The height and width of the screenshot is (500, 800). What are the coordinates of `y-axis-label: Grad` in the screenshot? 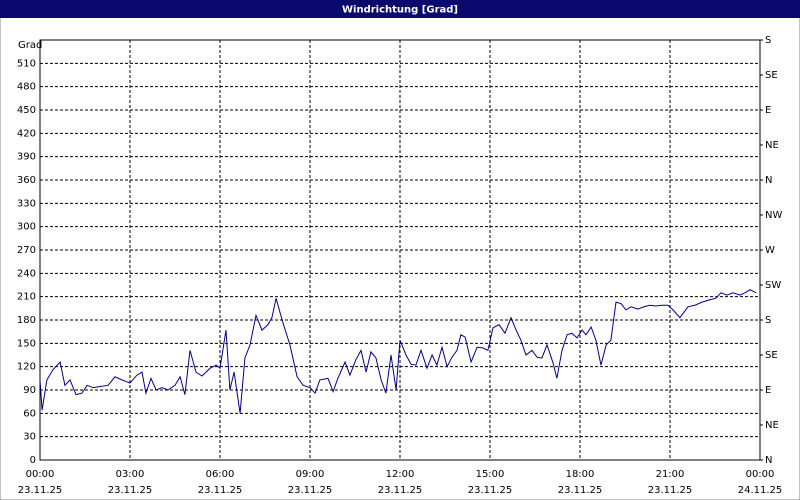 It's located at (30, 45).